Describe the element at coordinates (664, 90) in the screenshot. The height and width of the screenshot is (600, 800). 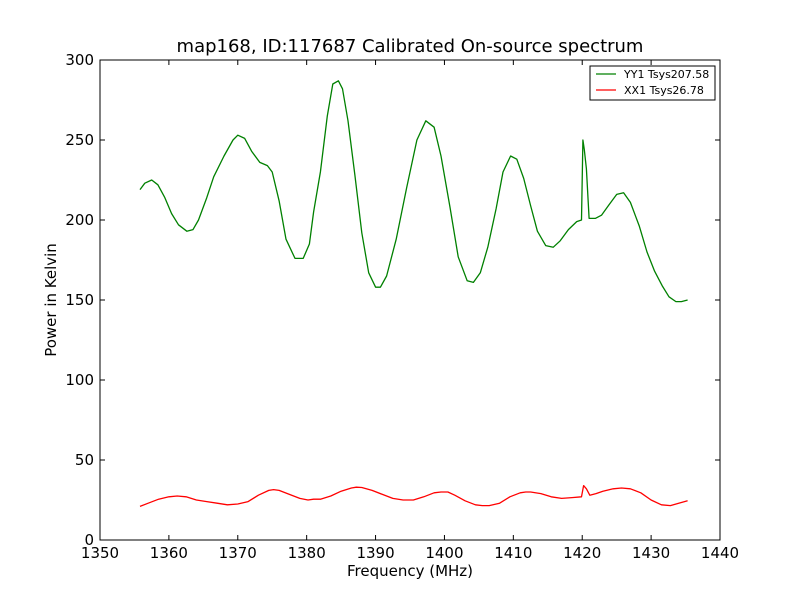
I see `legend-label-xx1: XX1 Tsys26.78` at that location.